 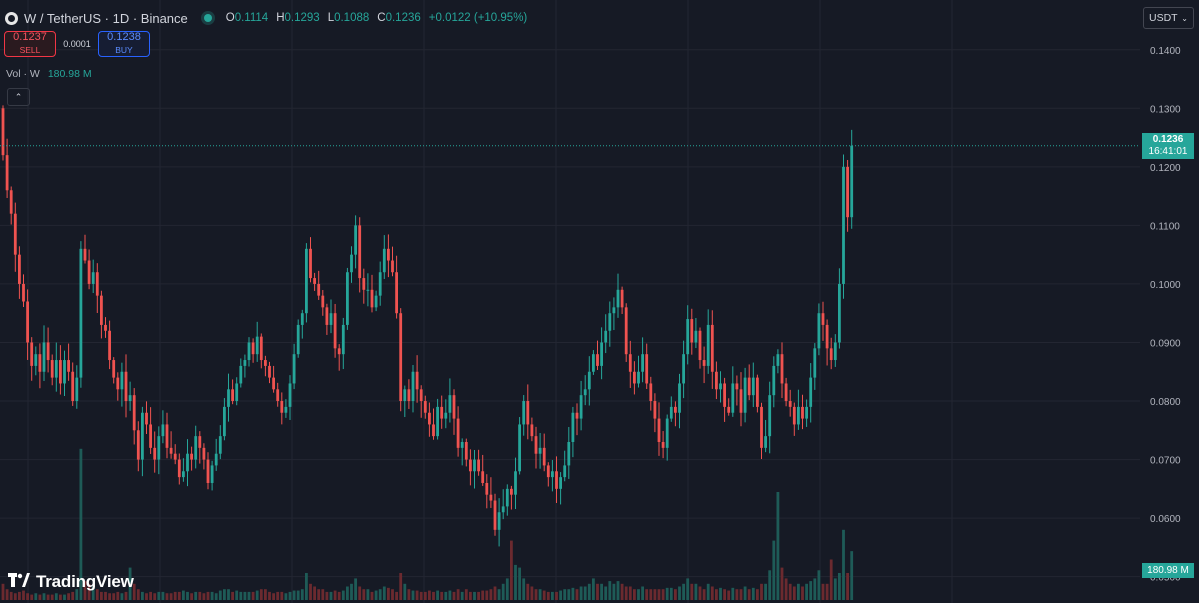 I want to click on y-tick-label: 0.1200, so click(x=1165, y=168).